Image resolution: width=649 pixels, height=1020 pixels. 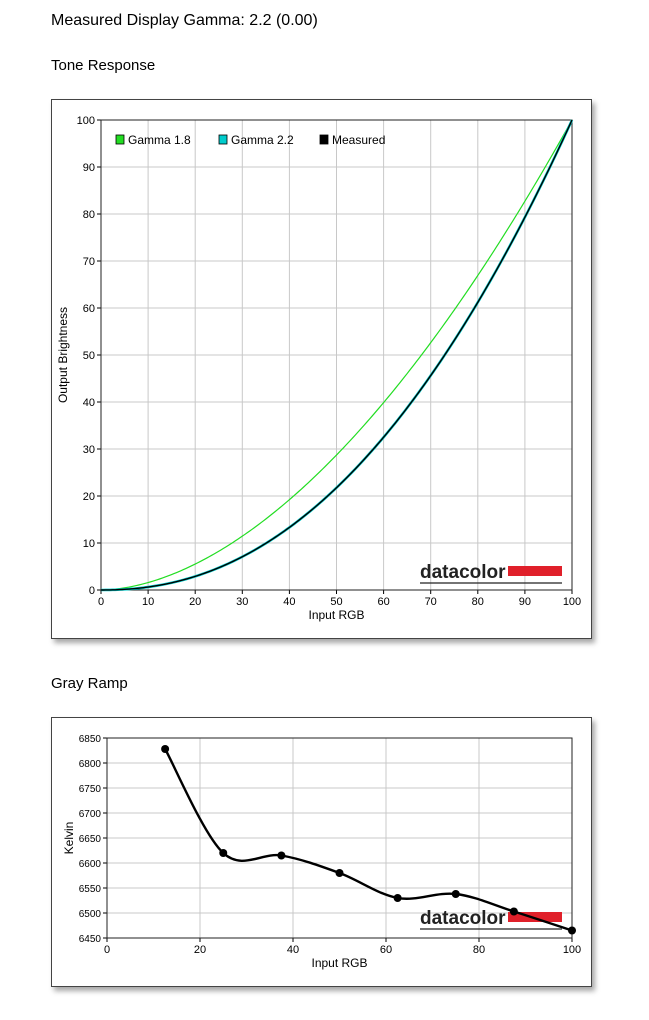 I want to click on y-tick-label: 60, so click(x=89, y=309).